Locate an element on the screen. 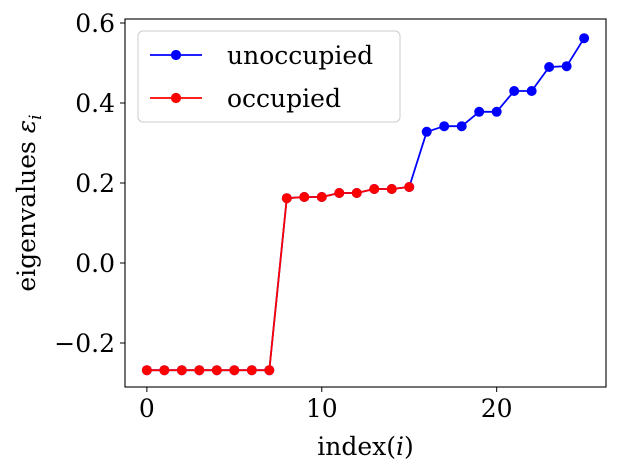 The height and width of the screenshot is (470, 633). y-axis-label: eigenvalues εi is located at coordinates (29, 202).